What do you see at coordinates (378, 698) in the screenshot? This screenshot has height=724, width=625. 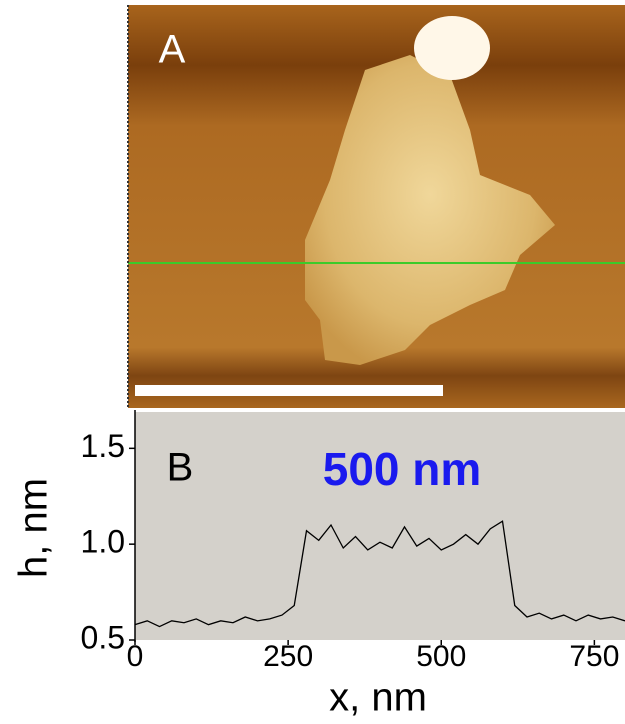 I see `x-axis-label: x, nm` at bounding box center [378, 698].